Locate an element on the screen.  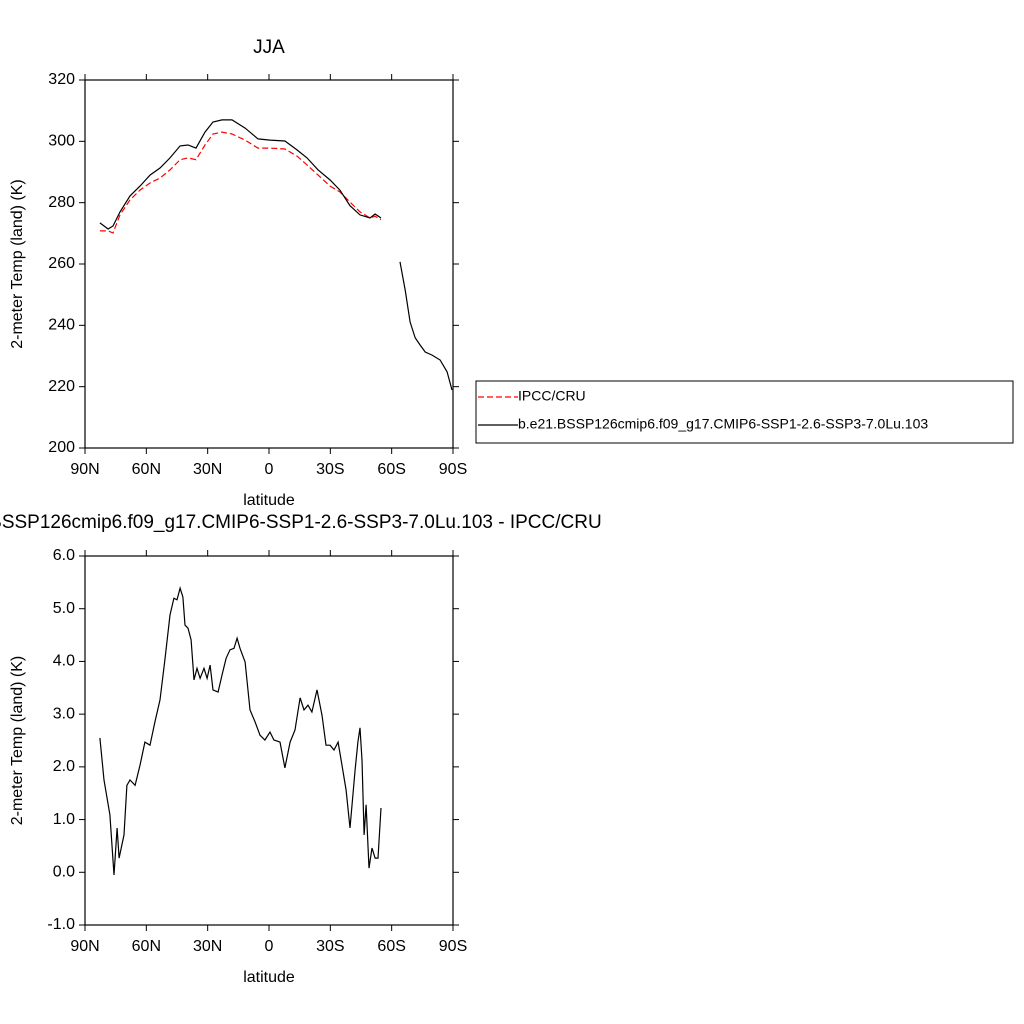
y-tick-label: 300 is located at coordinates (61, 141).